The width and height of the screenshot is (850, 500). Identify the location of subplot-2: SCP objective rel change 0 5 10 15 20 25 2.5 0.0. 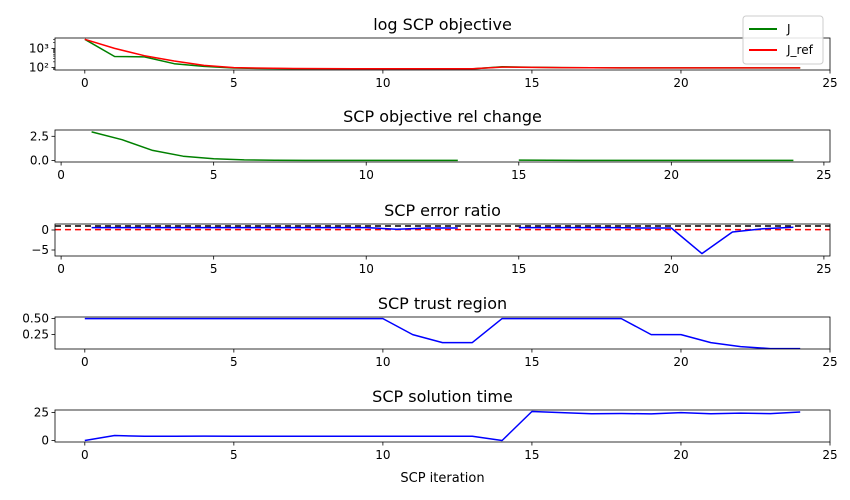
(431, 144).